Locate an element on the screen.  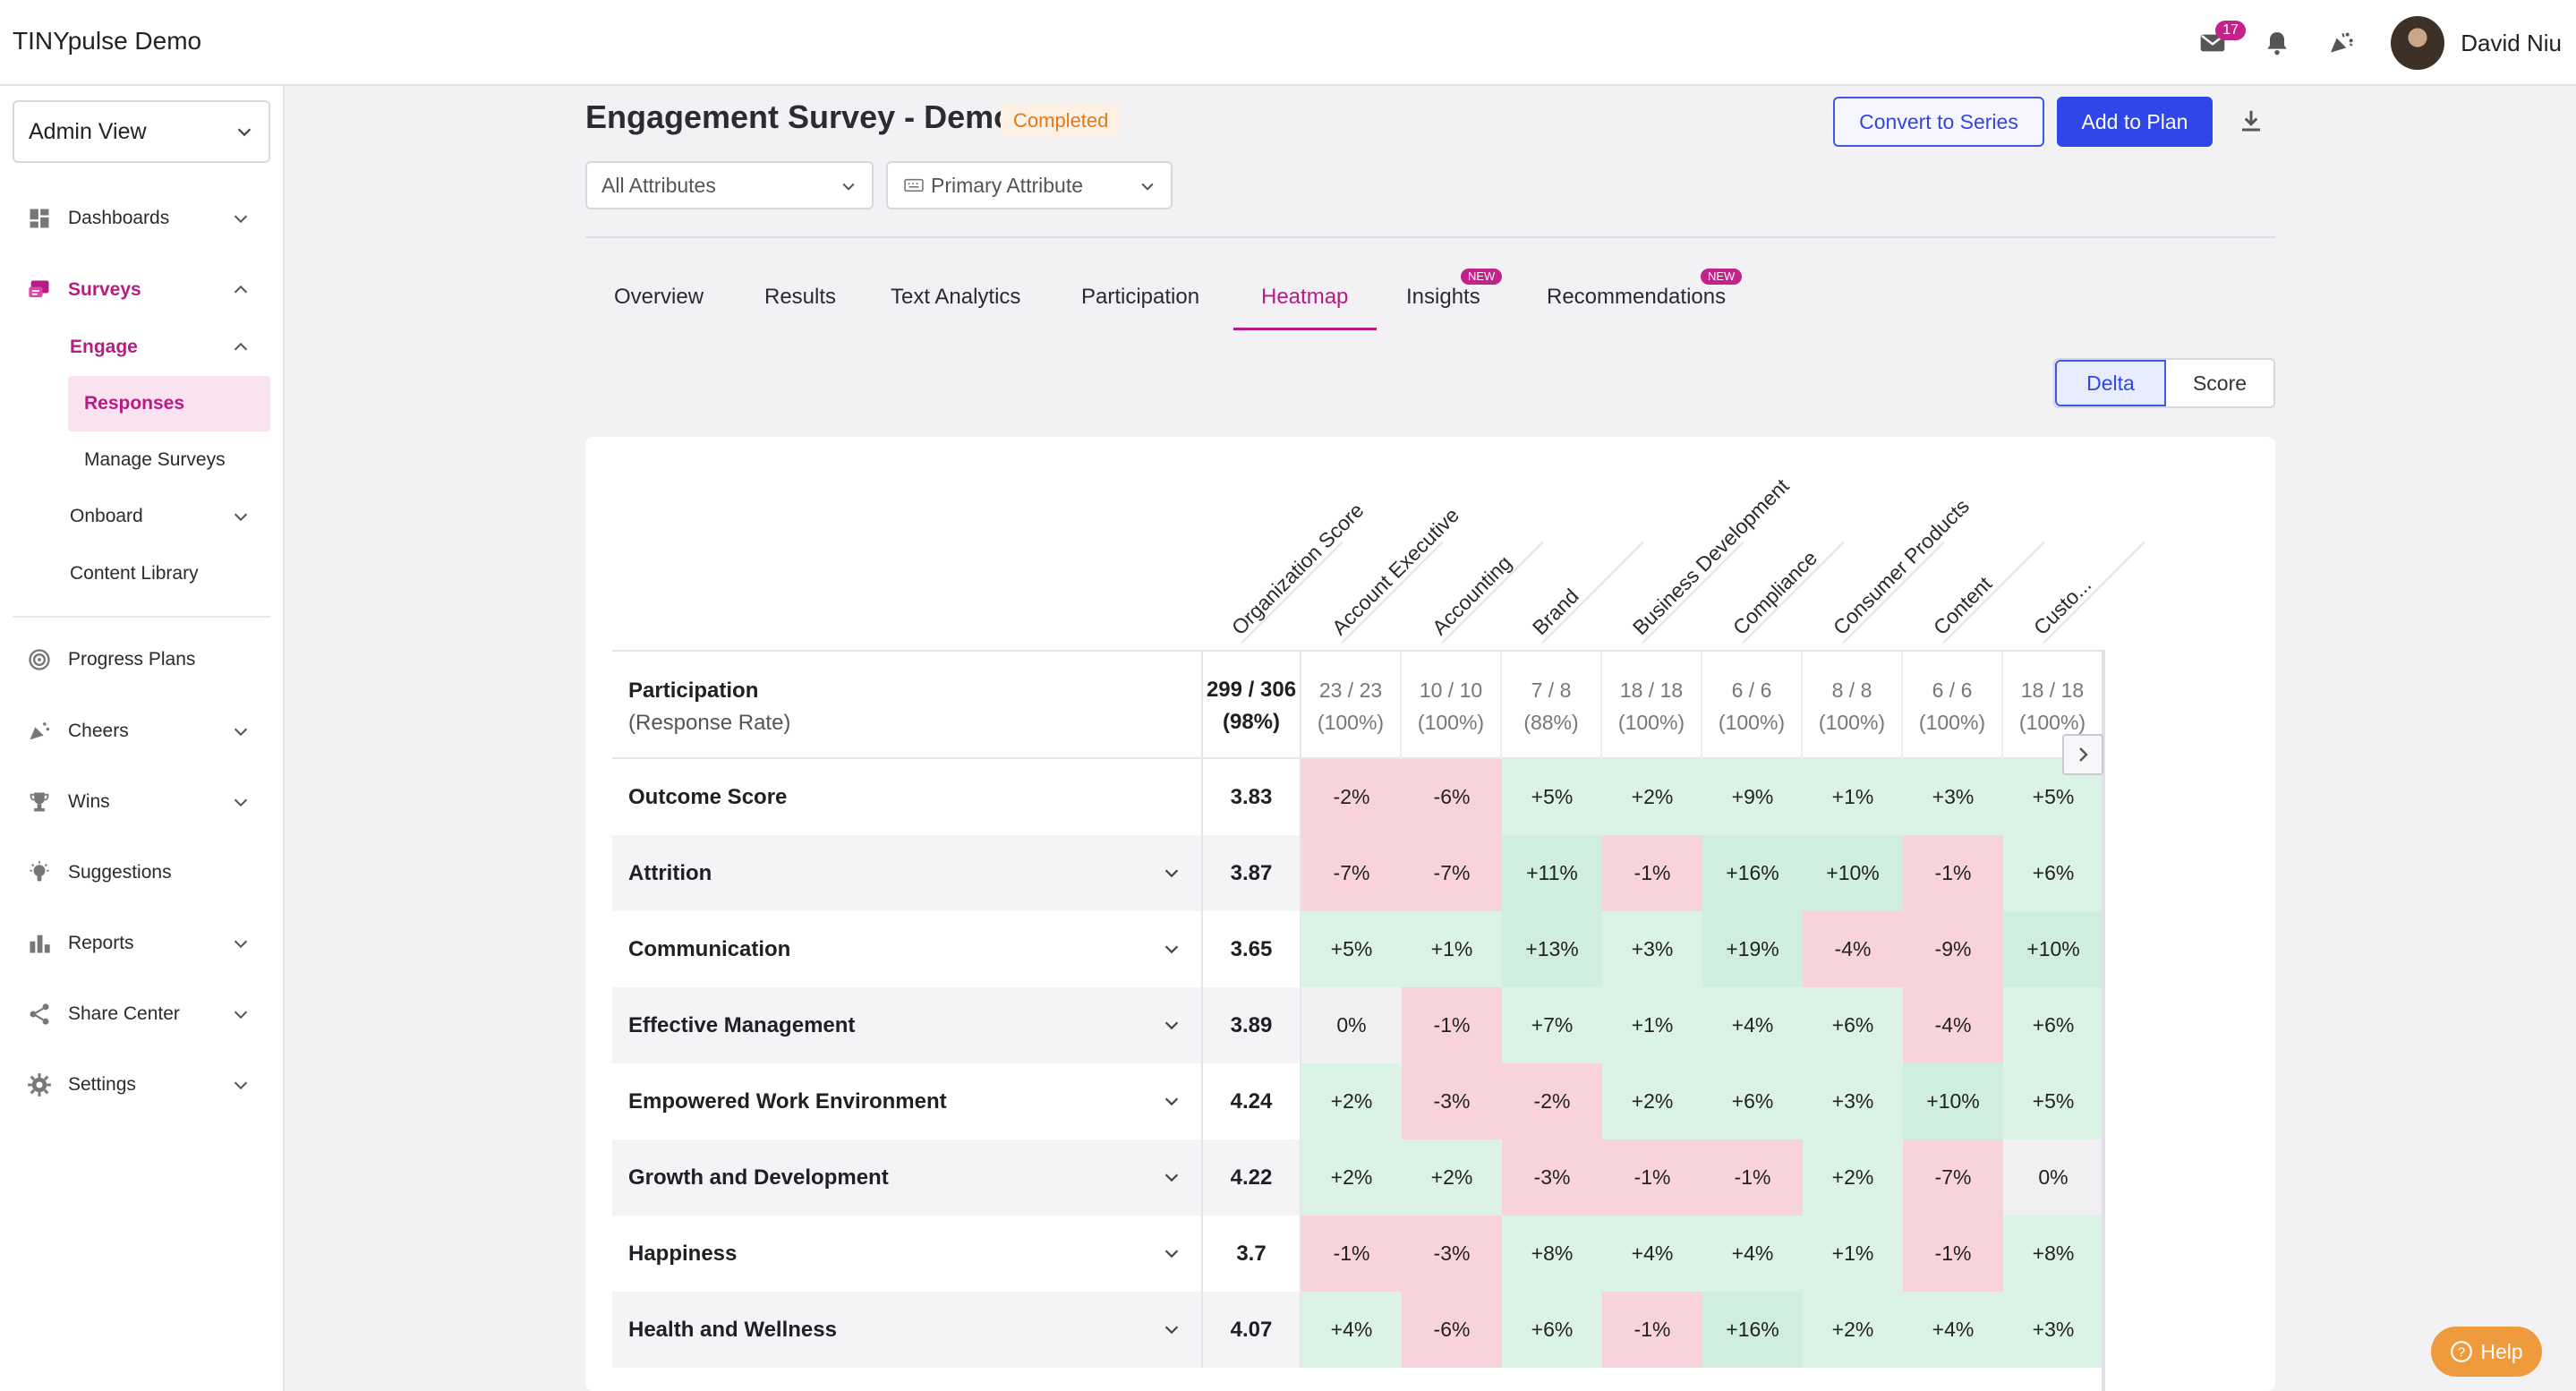
bell-icon is located at coordinates (2277, 43).